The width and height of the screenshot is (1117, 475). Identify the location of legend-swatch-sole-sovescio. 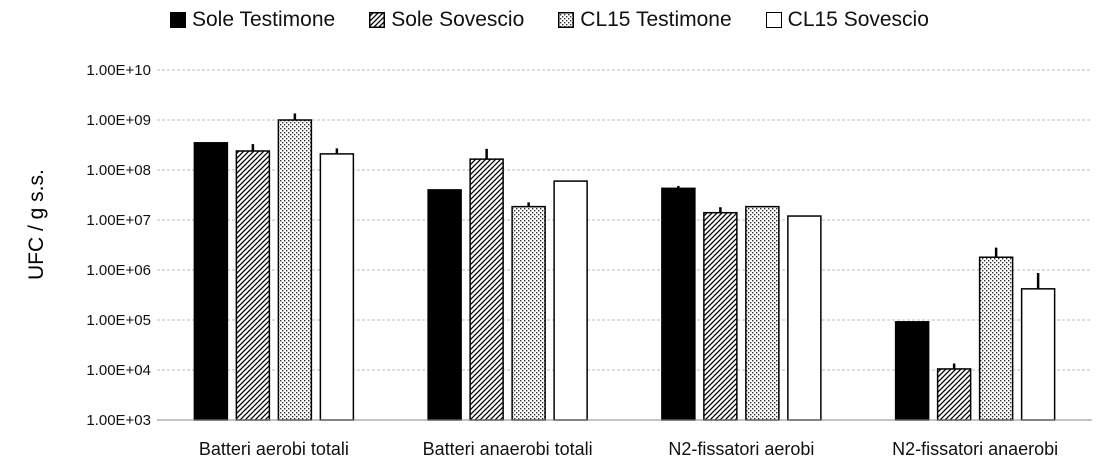
(377, 20).